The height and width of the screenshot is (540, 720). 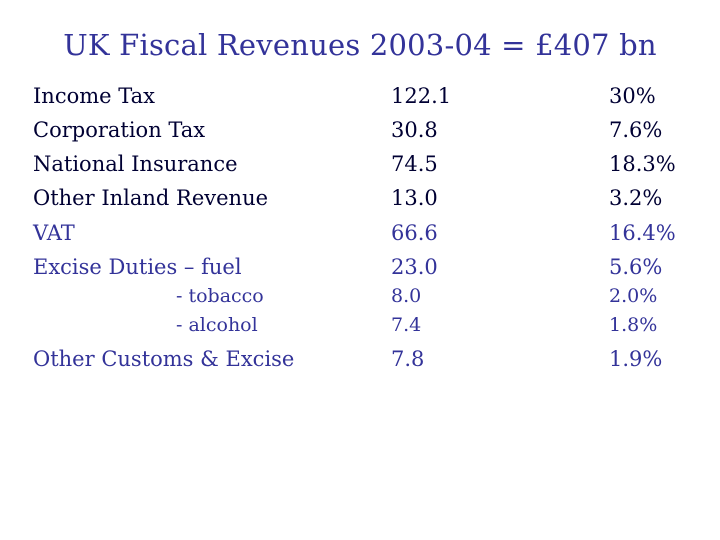 What do you see at coordinates (406, 325) in the screenshot?
I see `row-amount: 7.4` at bounding box center [406, 325].